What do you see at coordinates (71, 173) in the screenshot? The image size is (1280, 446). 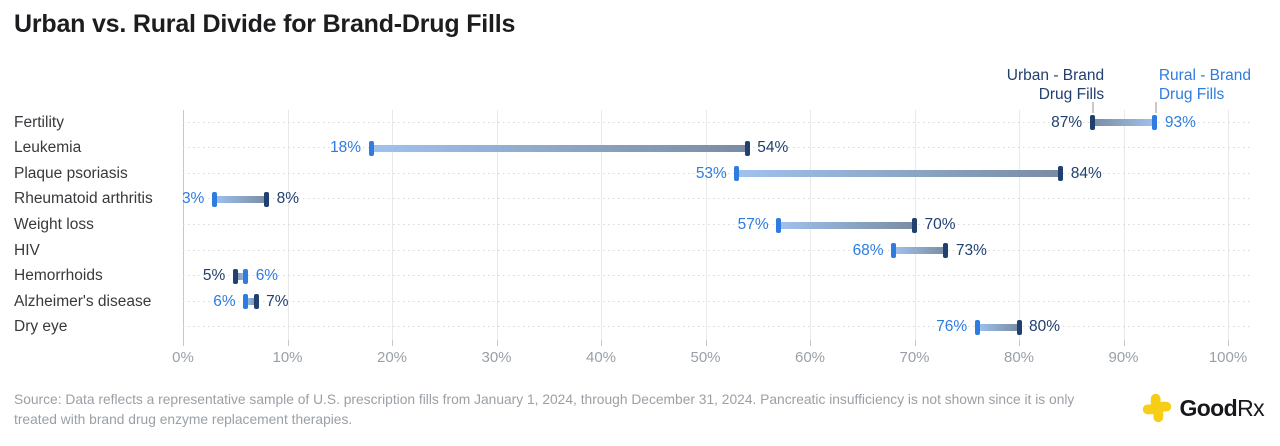 I see `category-label: Plaque psoriasis` at bounding box center [71, 173].